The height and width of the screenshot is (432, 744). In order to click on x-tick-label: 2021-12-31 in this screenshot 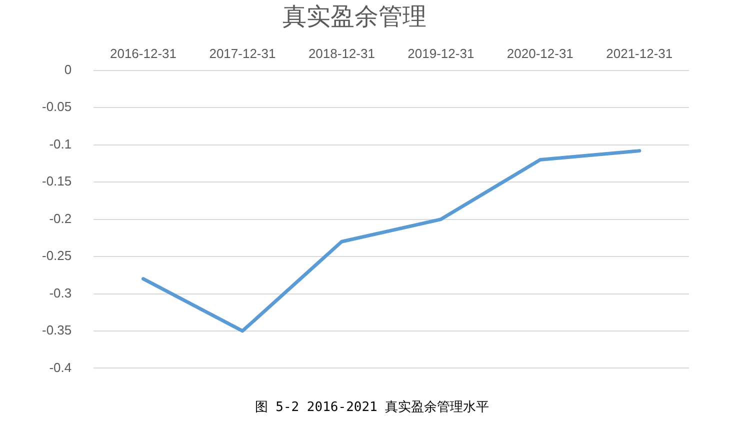, I will do `click(639, 54)`.